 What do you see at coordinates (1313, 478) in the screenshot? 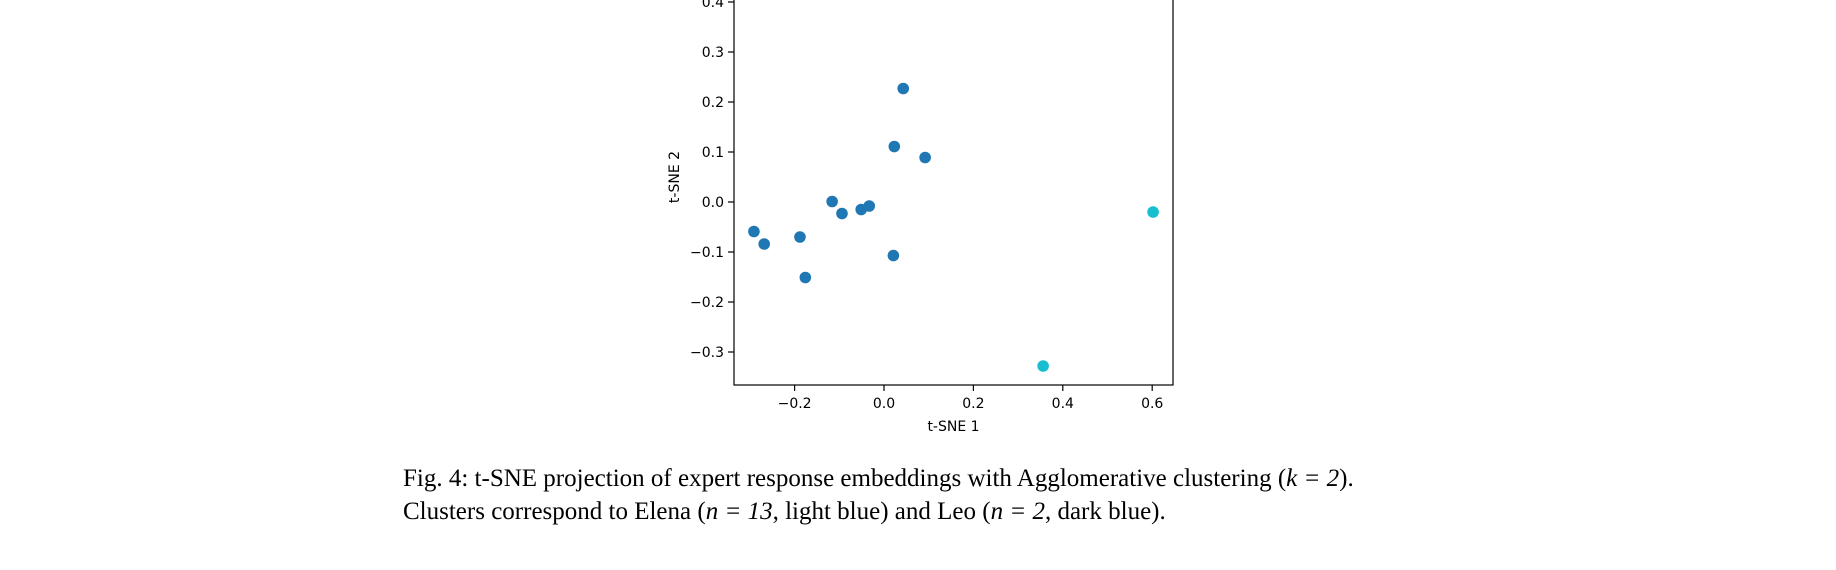
I see `caption-math-k: k = 2` at bounding box center [1313, 478].